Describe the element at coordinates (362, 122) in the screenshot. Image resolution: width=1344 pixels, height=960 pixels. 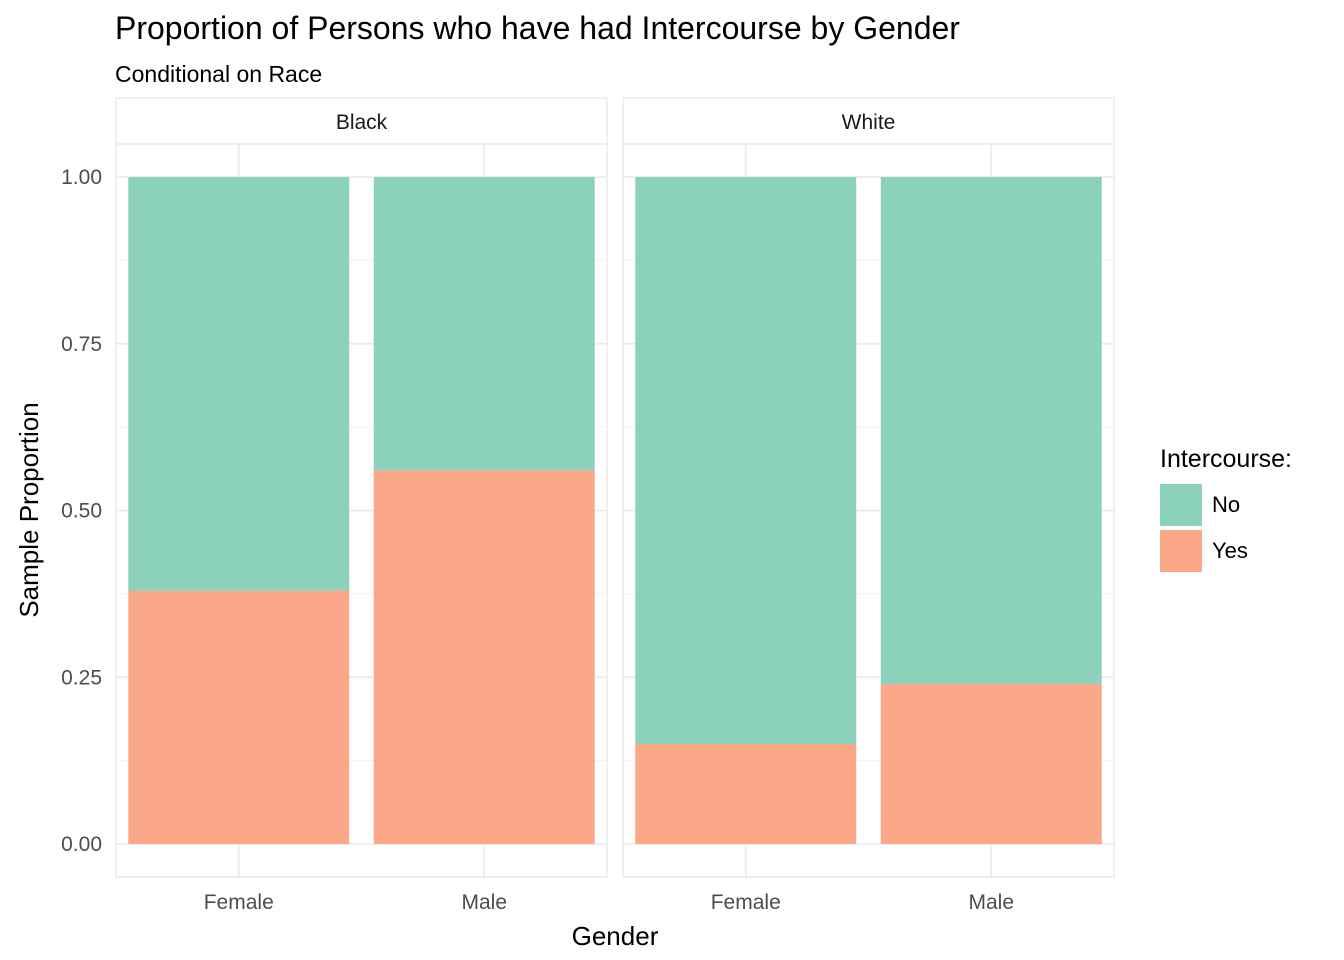
I see `facet-label-black: Black` at that location.